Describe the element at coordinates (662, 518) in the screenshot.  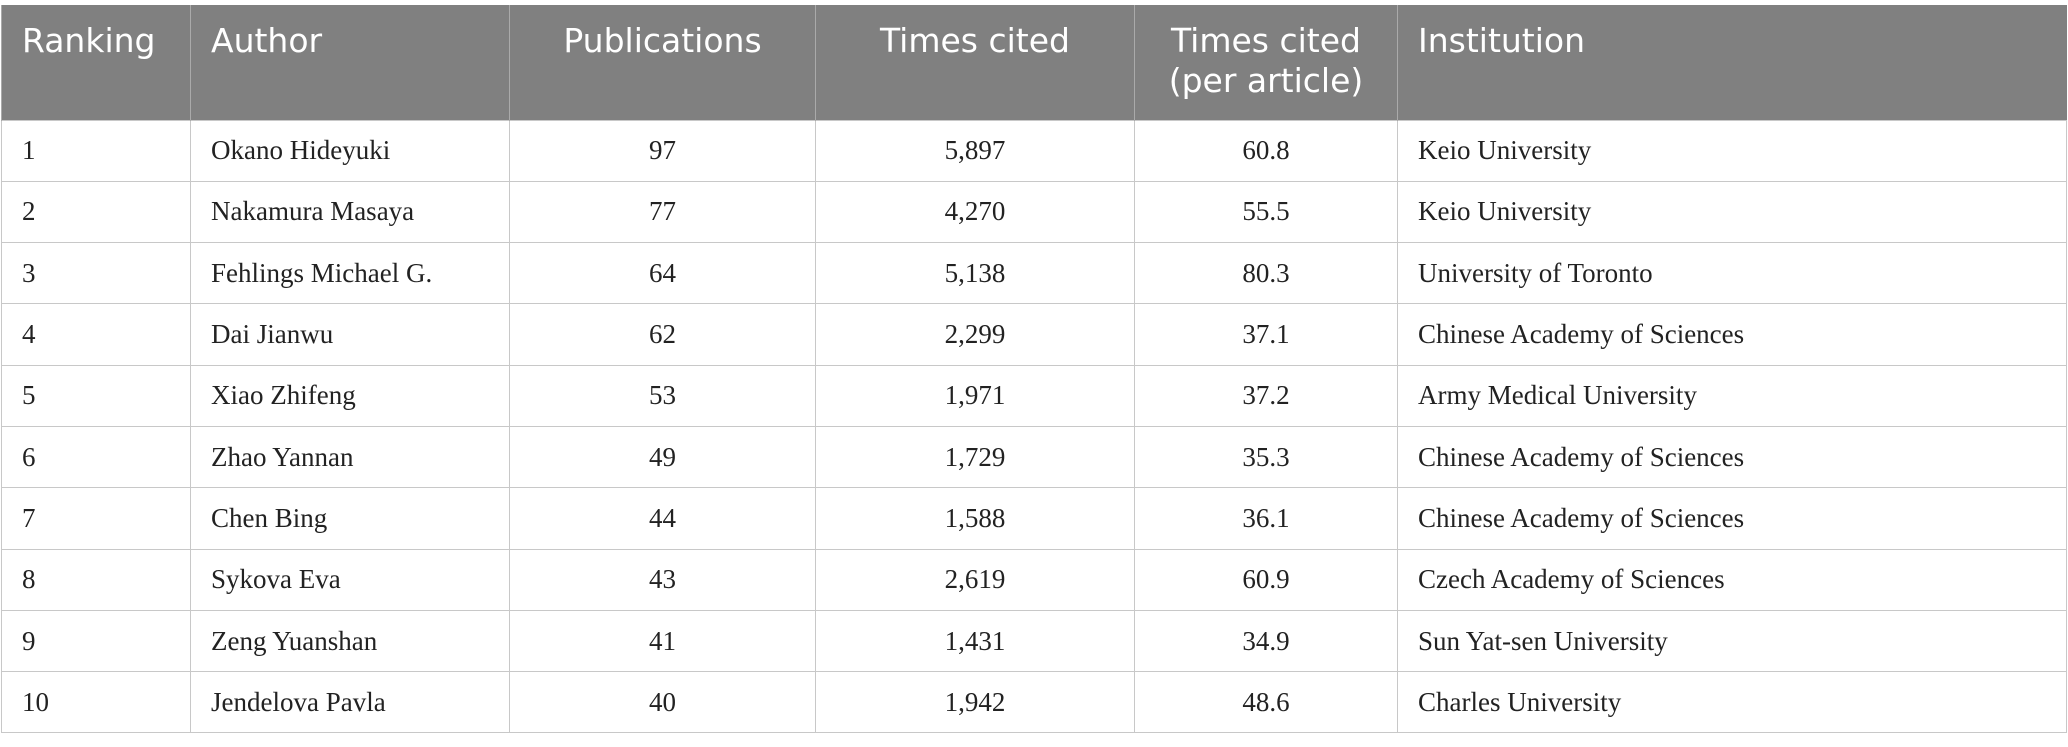
I see `table-cell: 44` at that location.